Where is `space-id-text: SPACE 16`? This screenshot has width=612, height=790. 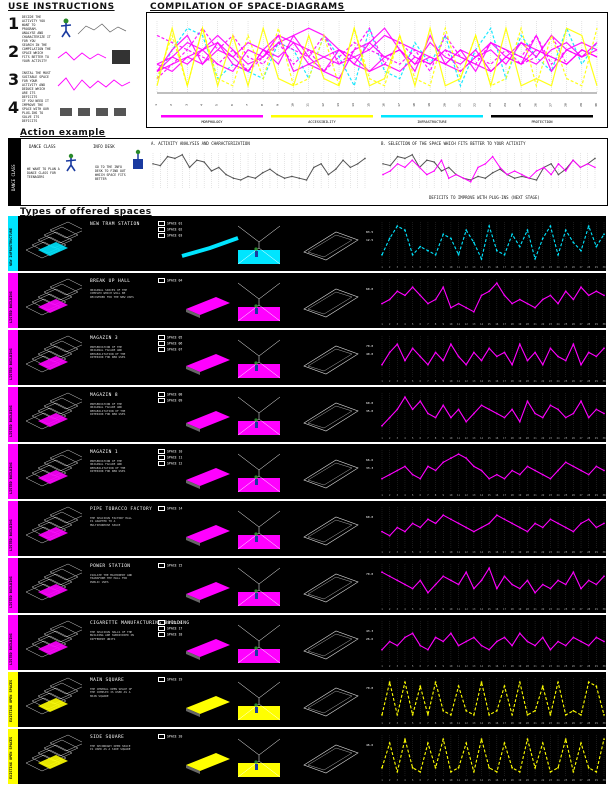 space-id-text: SPACE 16 is located at coordinates (175, 622).